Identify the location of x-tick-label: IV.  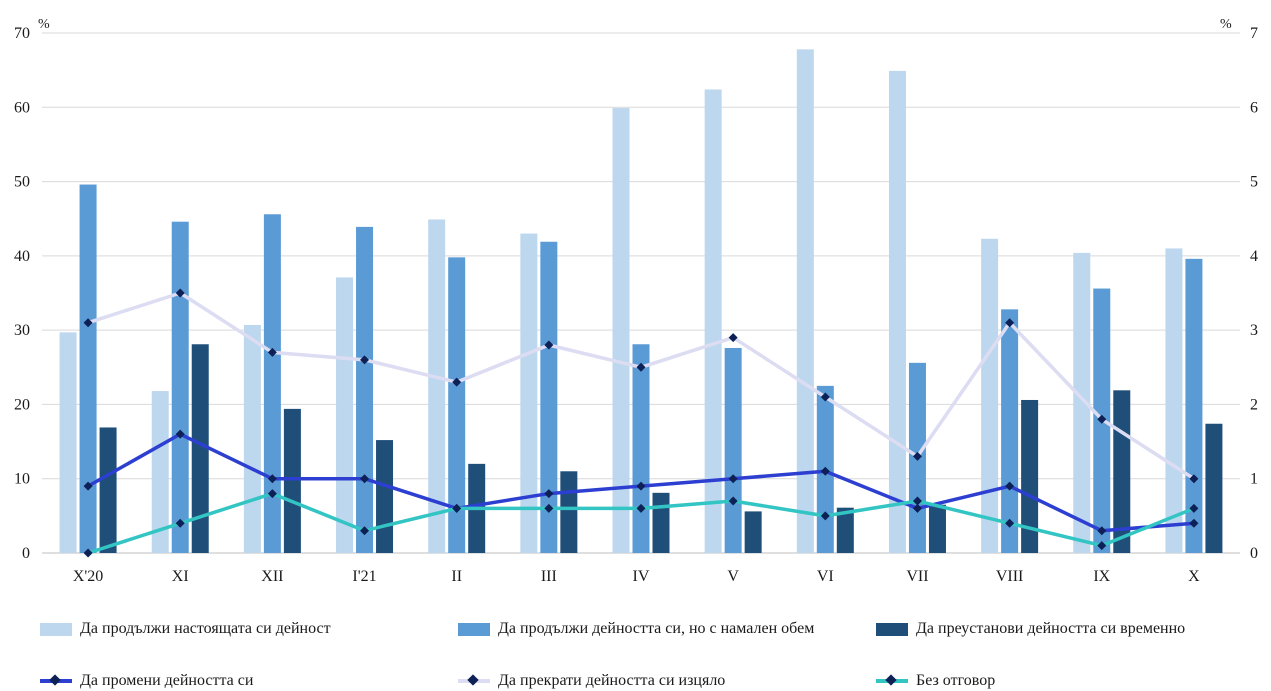
(641, 576).